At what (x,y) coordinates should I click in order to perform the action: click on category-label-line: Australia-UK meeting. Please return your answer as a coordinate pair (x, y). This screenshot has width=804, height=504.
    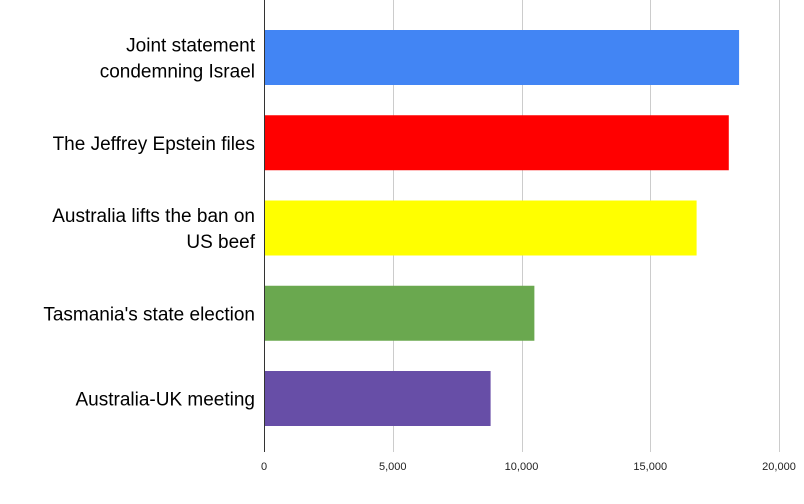
    Looking at the image, I should click on (165, 400).